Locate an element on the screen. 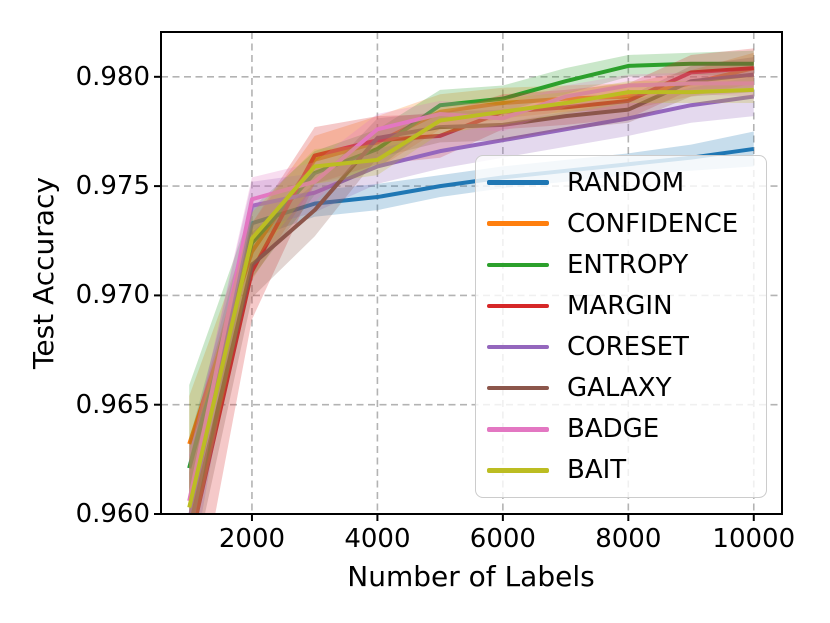  legend-label-margin: MARGIN is located at coordinates (620, 305).